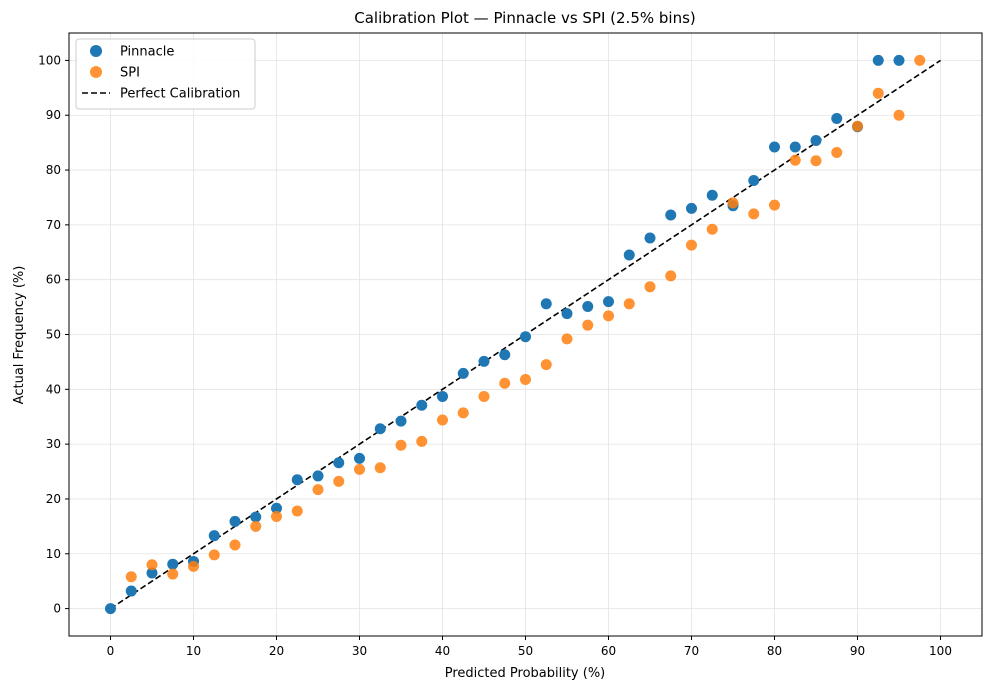 The width and height of the screenshot is (995, 687). What do you see at coordinates (53, 335) in the screenshot?
I see `y-tick-label: 50` at bounding box center [53, 335].